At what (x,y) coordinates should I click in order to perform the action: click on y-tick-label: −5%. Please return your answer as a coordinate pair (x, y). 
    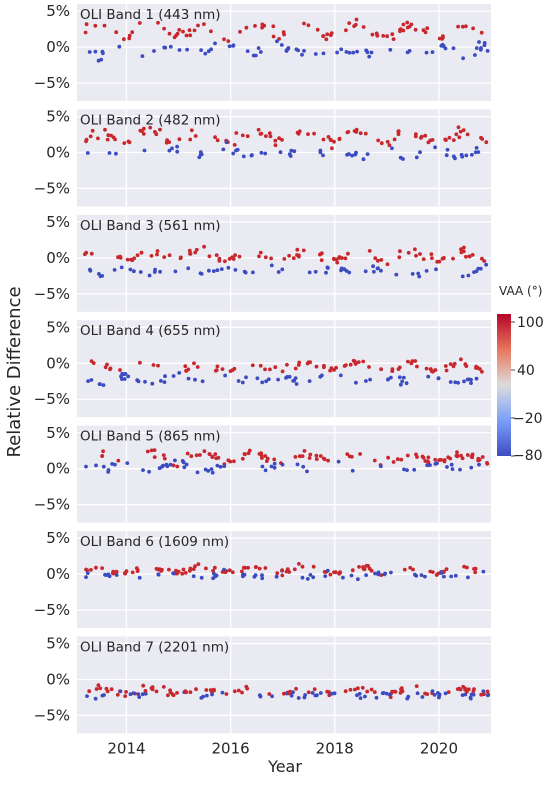
    Looking at the image, I should click on (52, 505).